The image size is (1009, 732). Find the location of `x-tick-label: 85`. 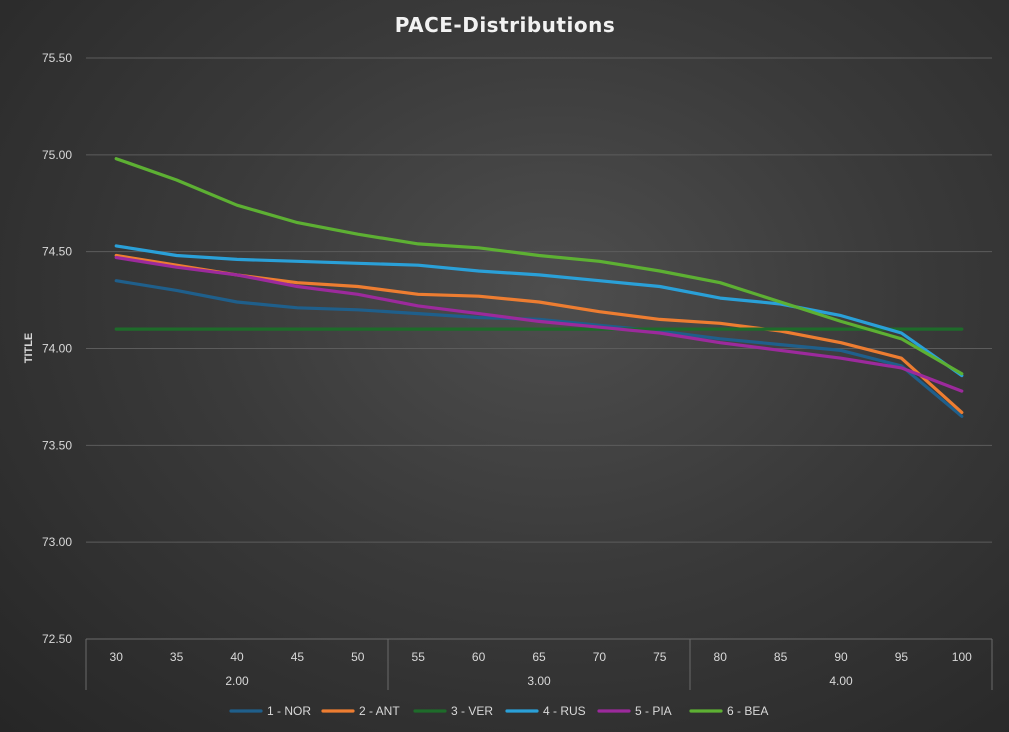

x-tick-label: 85 is located at coordinates (781, 657).